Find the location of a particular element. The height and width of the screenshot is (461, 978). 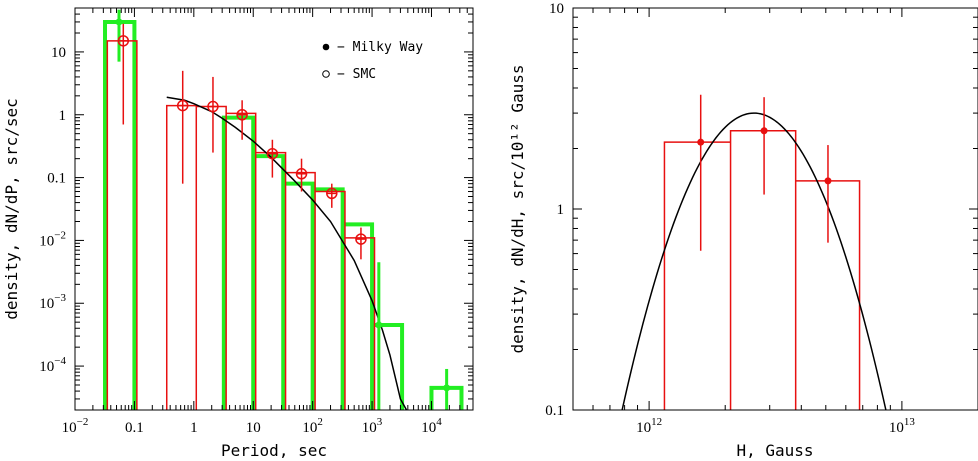

period-x-tick-label: 10² is located at coordinates (312, 426).